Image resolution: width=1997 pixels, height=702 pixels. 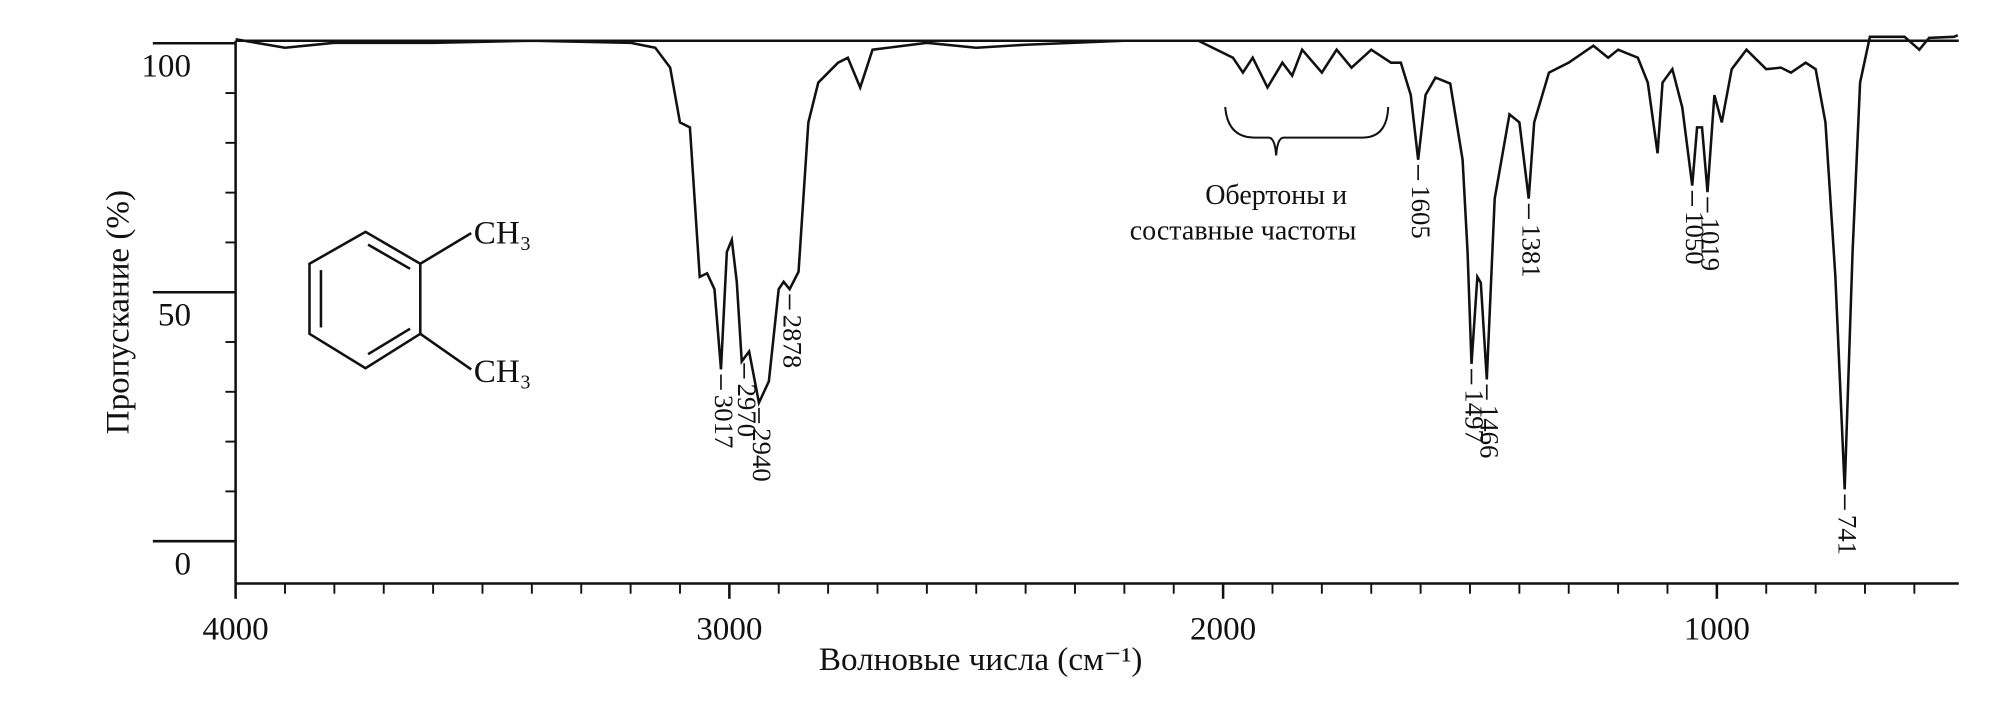 I want to click on peak-label: 1605, so click(x=1421, y=212).